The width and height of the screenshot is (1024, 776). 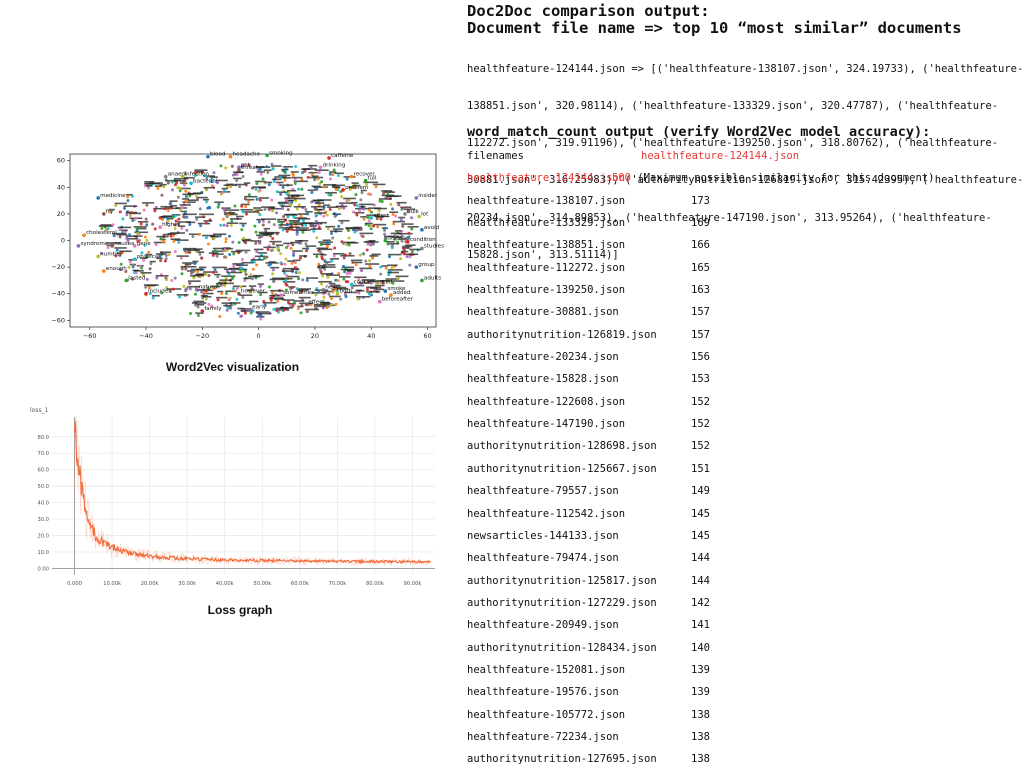 What do you see at coordinates (546, 245) in the screenshot?
I see `row-file-name: healthfeature-138851.json` at bounding box center [546, 245].